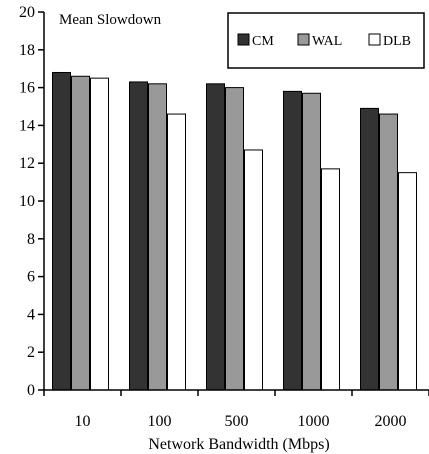  Describe the element at coordinates (27, 201) in the screenshot. I see `y-tick-label-10: 10` at that location.